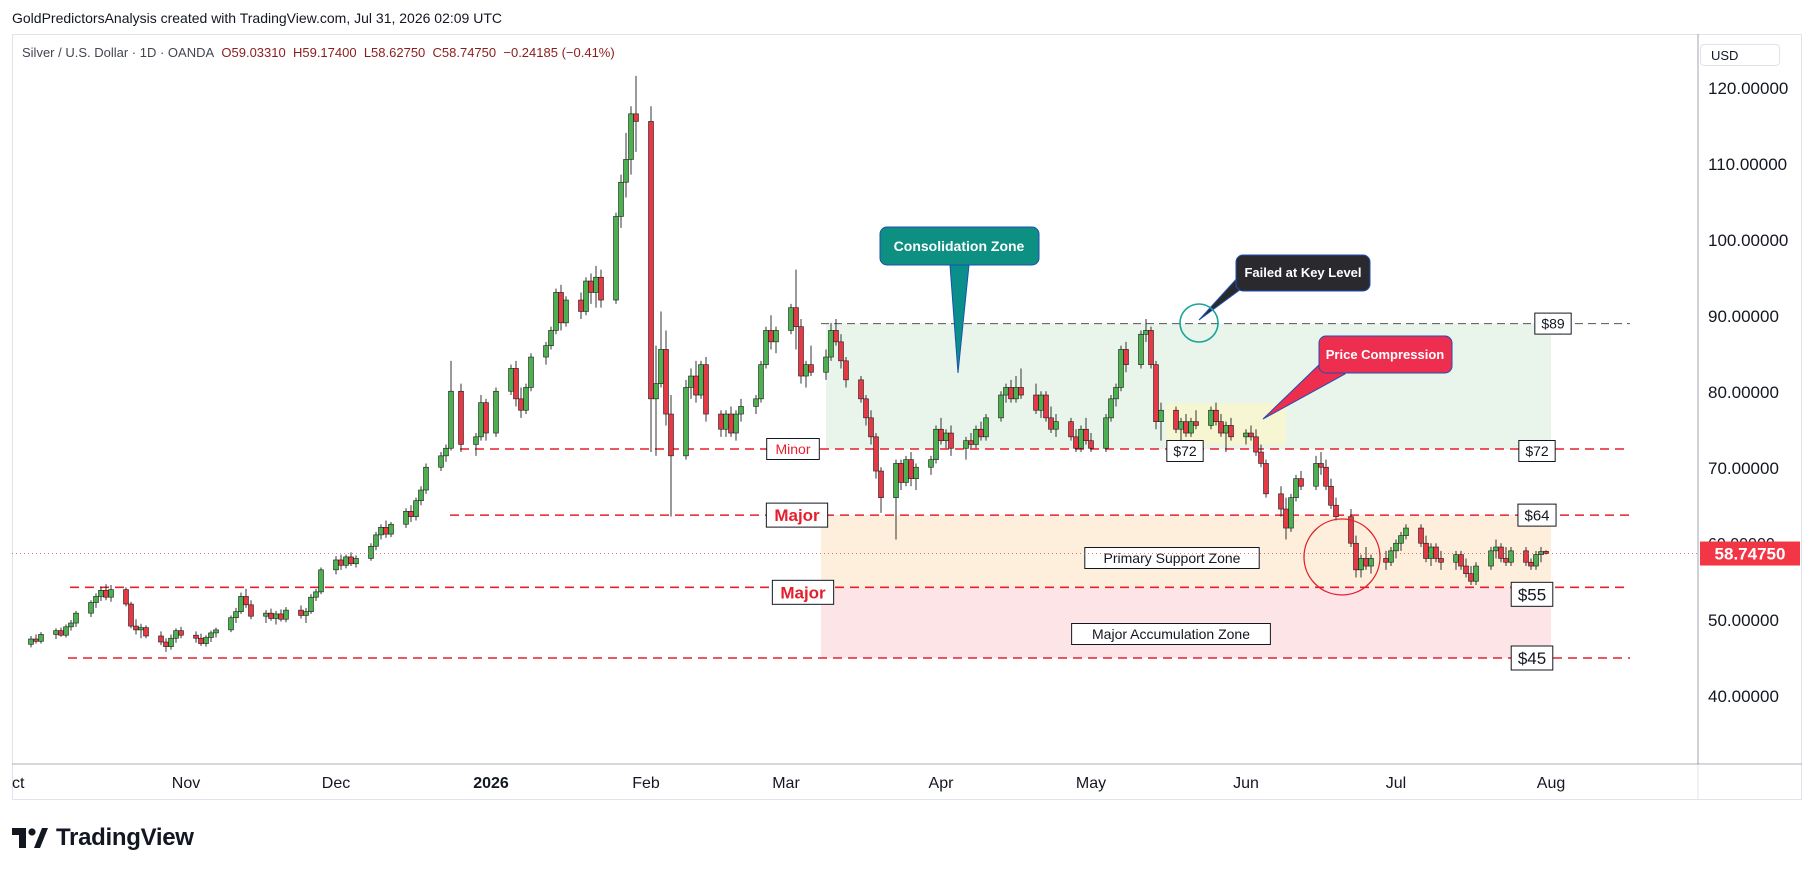 The height and width of the screenshot is (877, 1815). What do you see at coordinates (464, 52) in the screenshot?
I see `close-value: C58.74750` at bounding box center [464, 52].